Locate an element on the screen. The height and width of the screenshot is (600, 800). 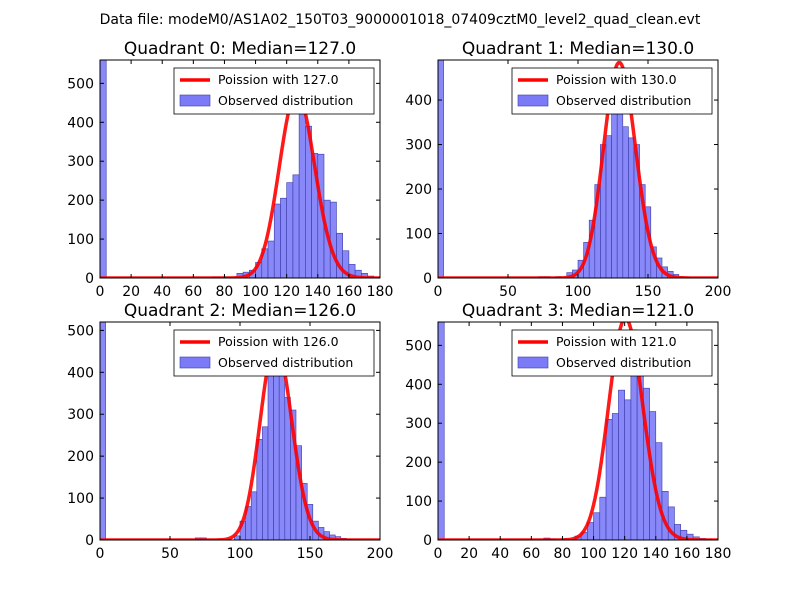
legend-label-poisson: Poission with 126.0 is located at coordinates (278, 341).